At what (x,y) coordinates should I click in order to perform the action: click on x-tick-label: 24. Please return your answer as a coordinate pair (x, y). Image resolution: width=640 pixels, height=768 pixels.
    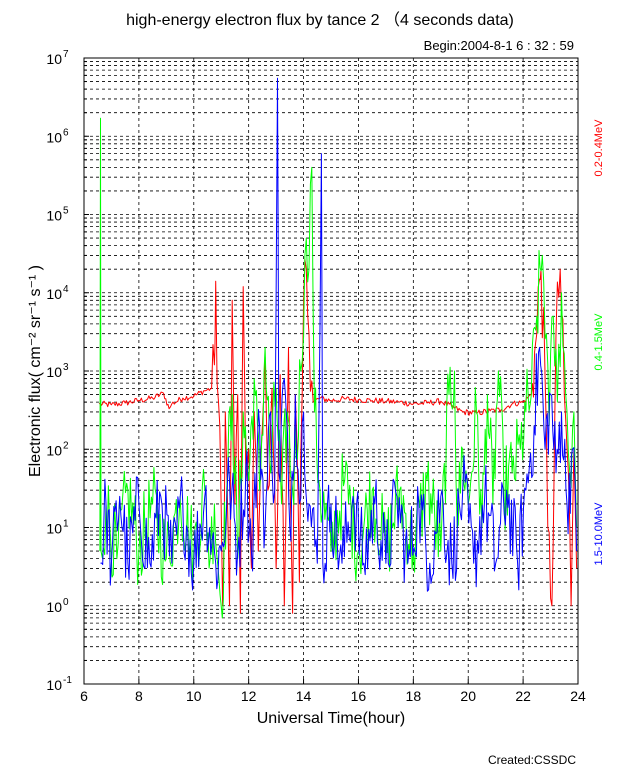
    Looking at the image, I should click on (578, 696).